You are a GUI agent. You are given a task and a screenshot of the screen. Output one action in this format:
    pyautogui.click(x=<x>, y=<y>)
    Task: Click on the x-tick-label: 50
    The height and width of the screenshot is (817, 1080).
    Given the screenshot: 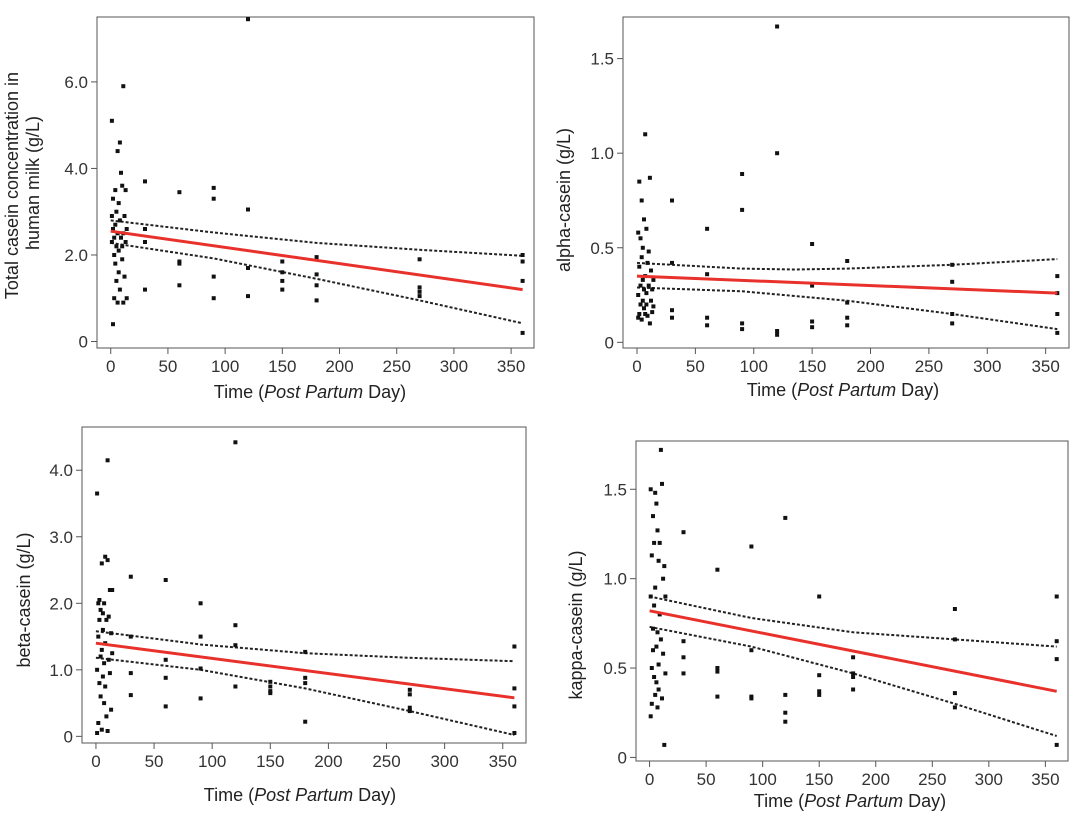 What is the action you would take?
    pyautogui.click(x=695, y=366)
    